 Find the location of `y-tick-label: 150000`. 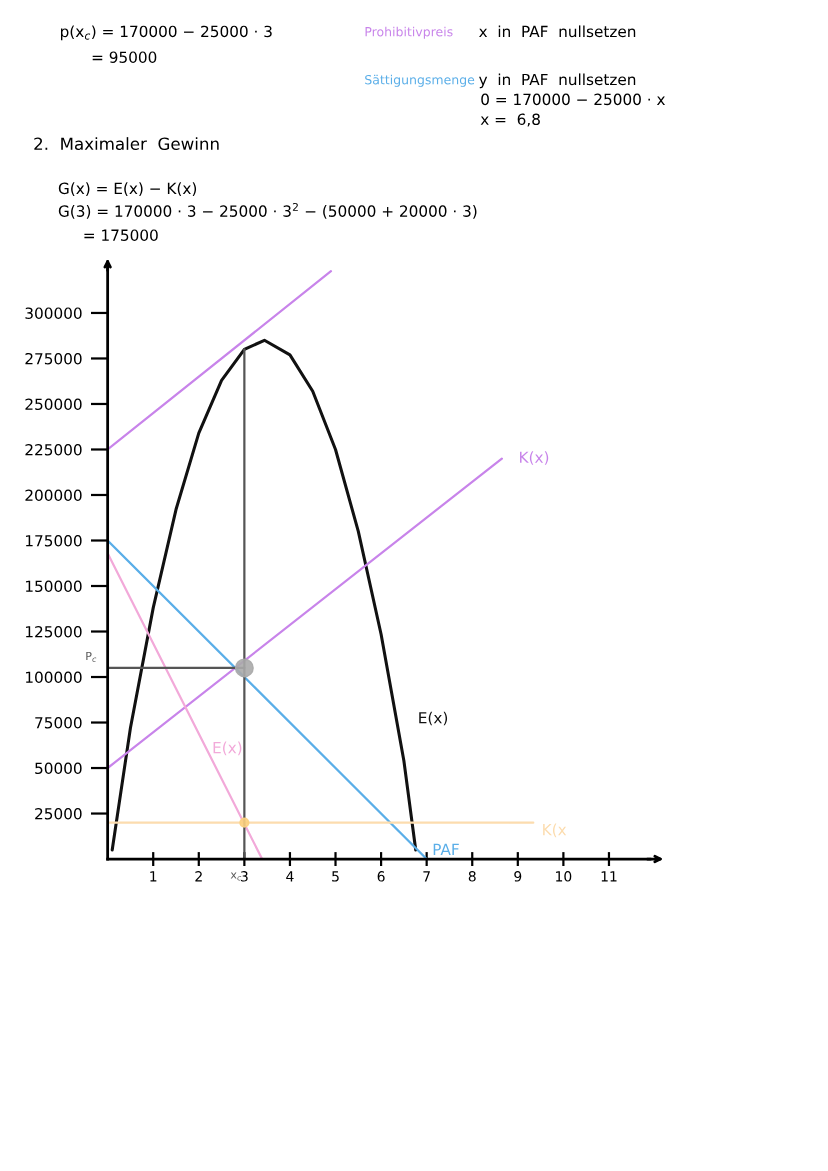

y-tick-label: 150000 is located at coordinates (54, 586).